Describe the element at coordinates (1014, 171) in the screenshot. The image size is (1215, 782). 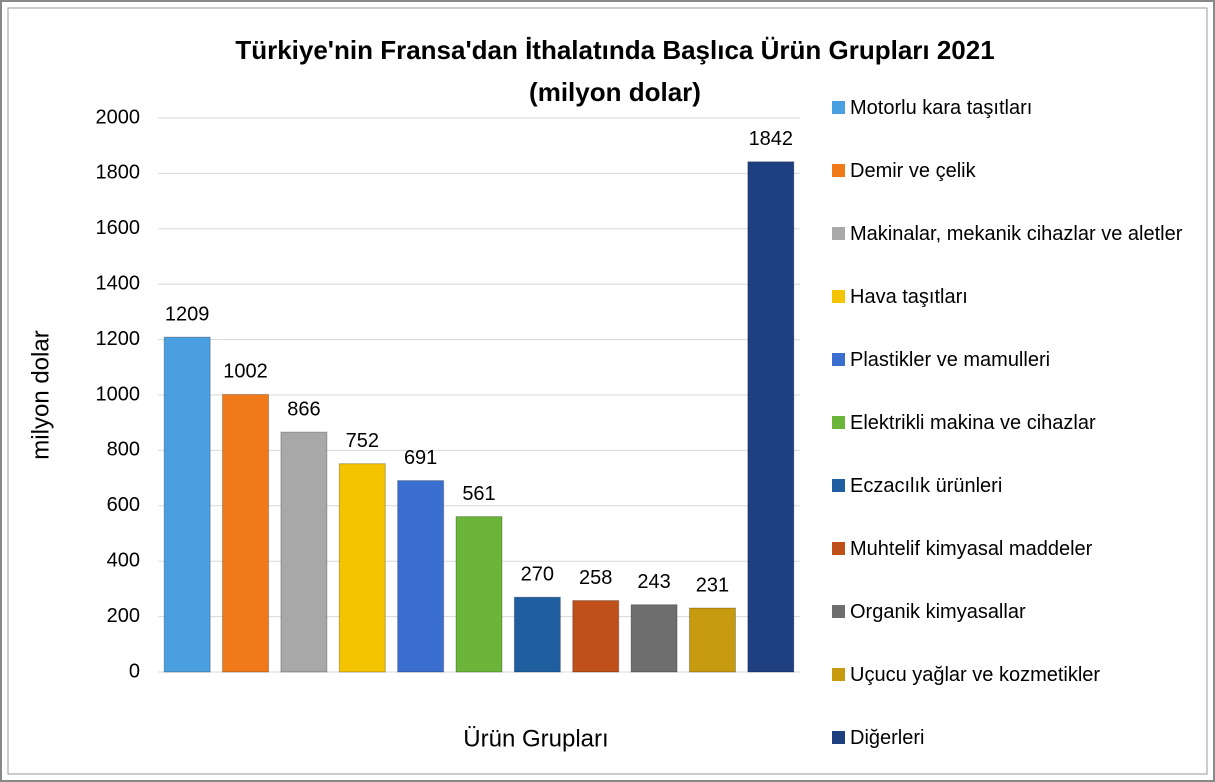
I see `legend-item: Demir ve çelik` at that location.